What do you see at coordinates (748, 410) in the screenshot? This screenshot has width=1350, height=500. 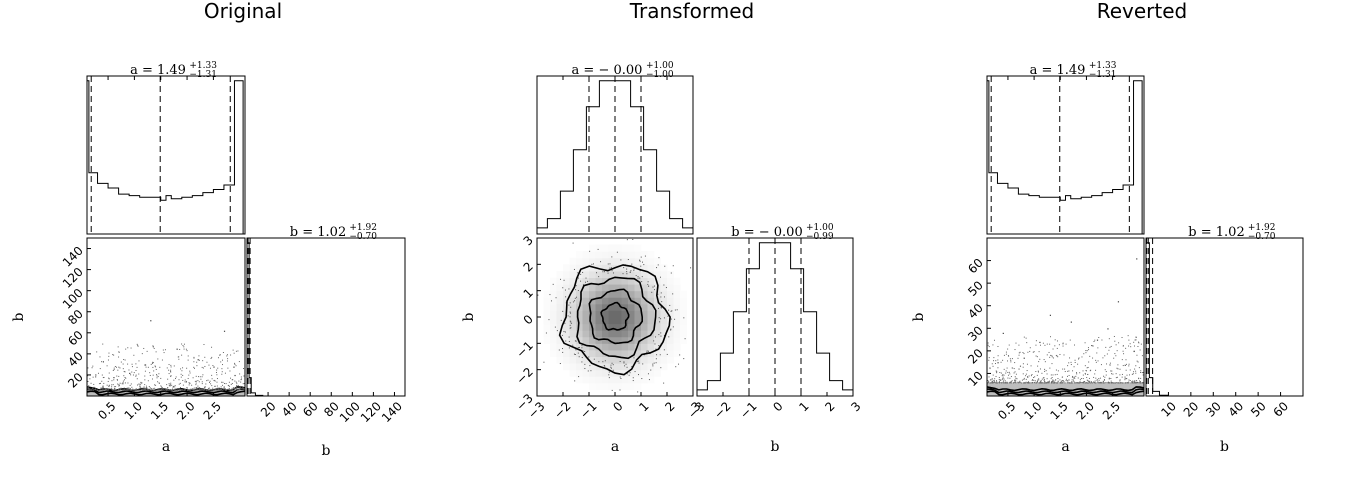 I see `b-x-tick-label: −1` at bounding box center [748, 410].